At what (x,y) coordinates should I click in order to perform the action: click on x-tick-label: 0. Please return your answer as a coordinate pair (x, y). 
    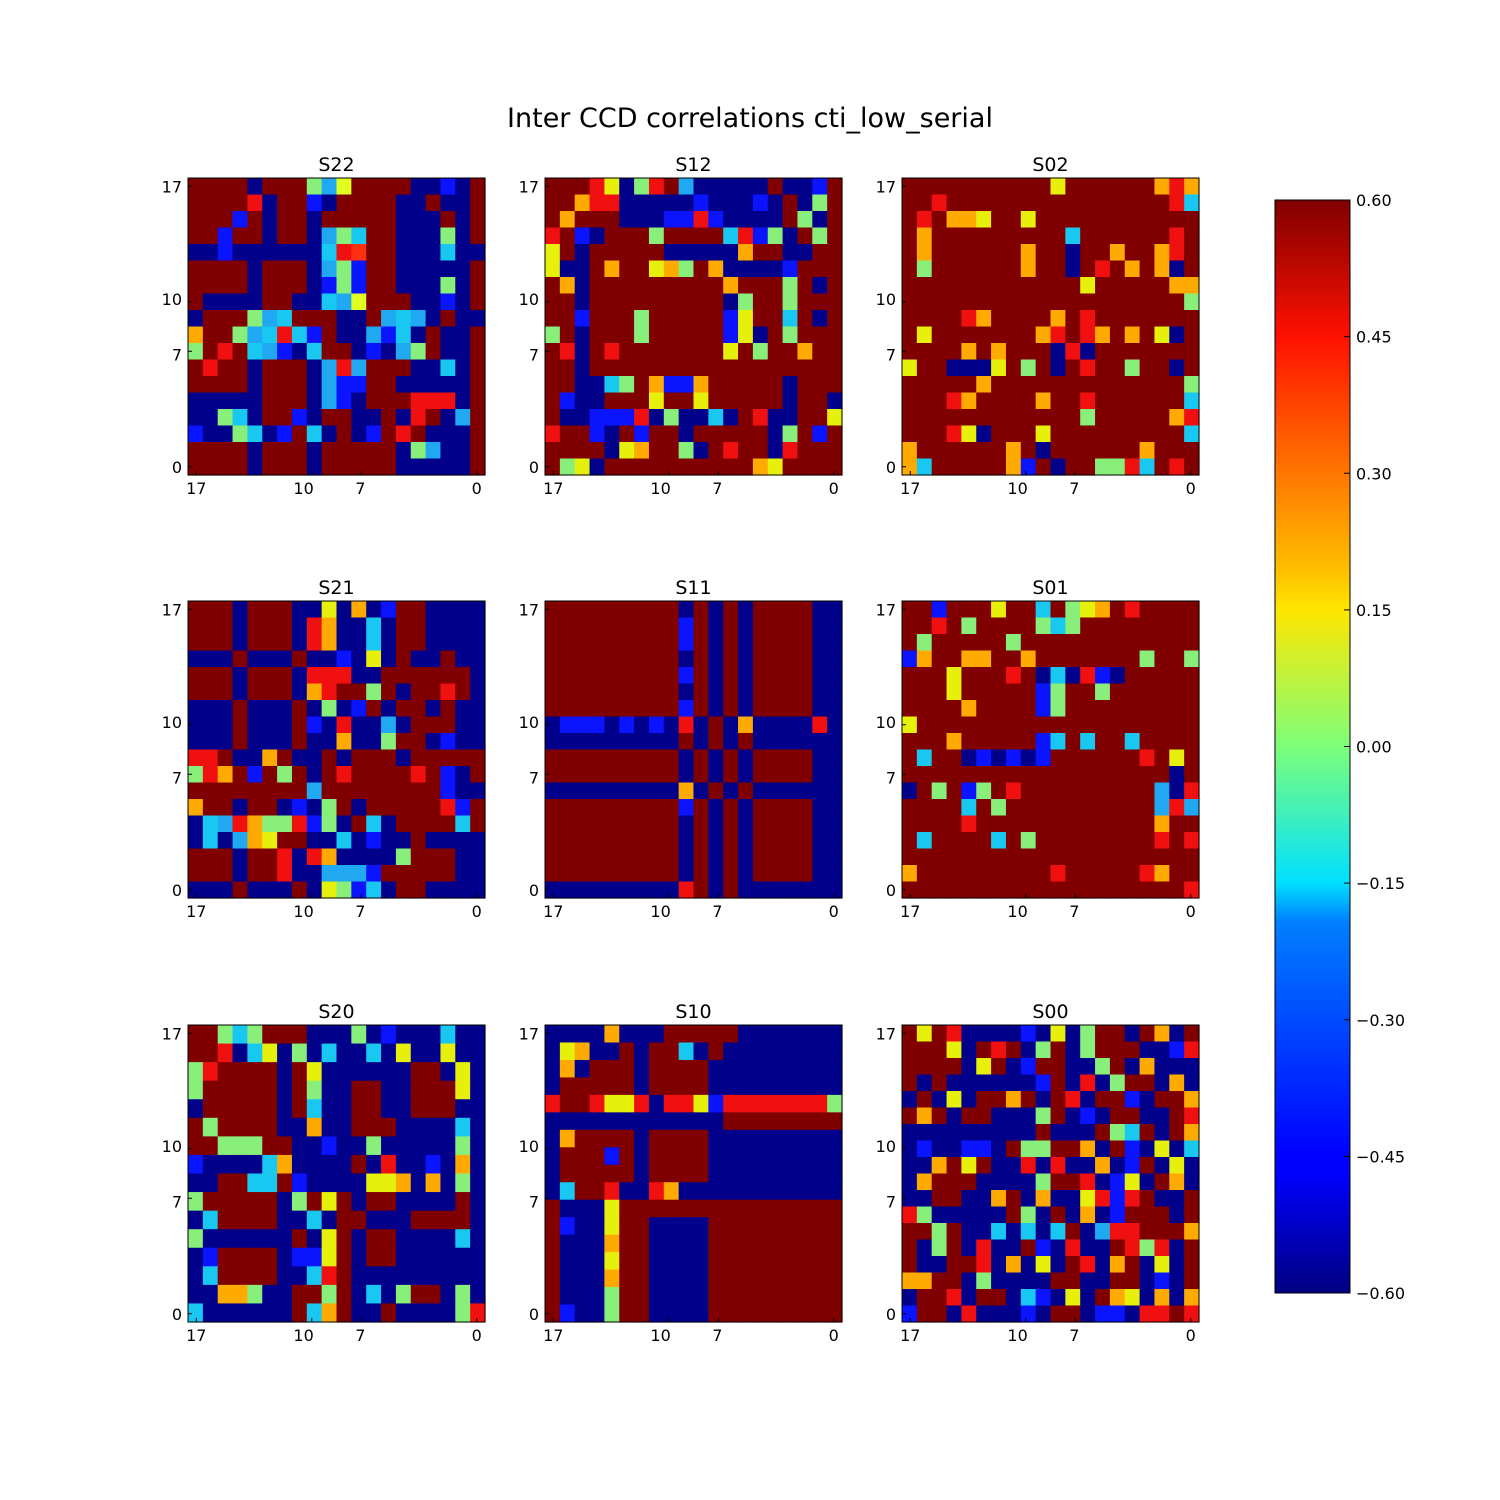
    Looking at the image, I should click on (477, 488).